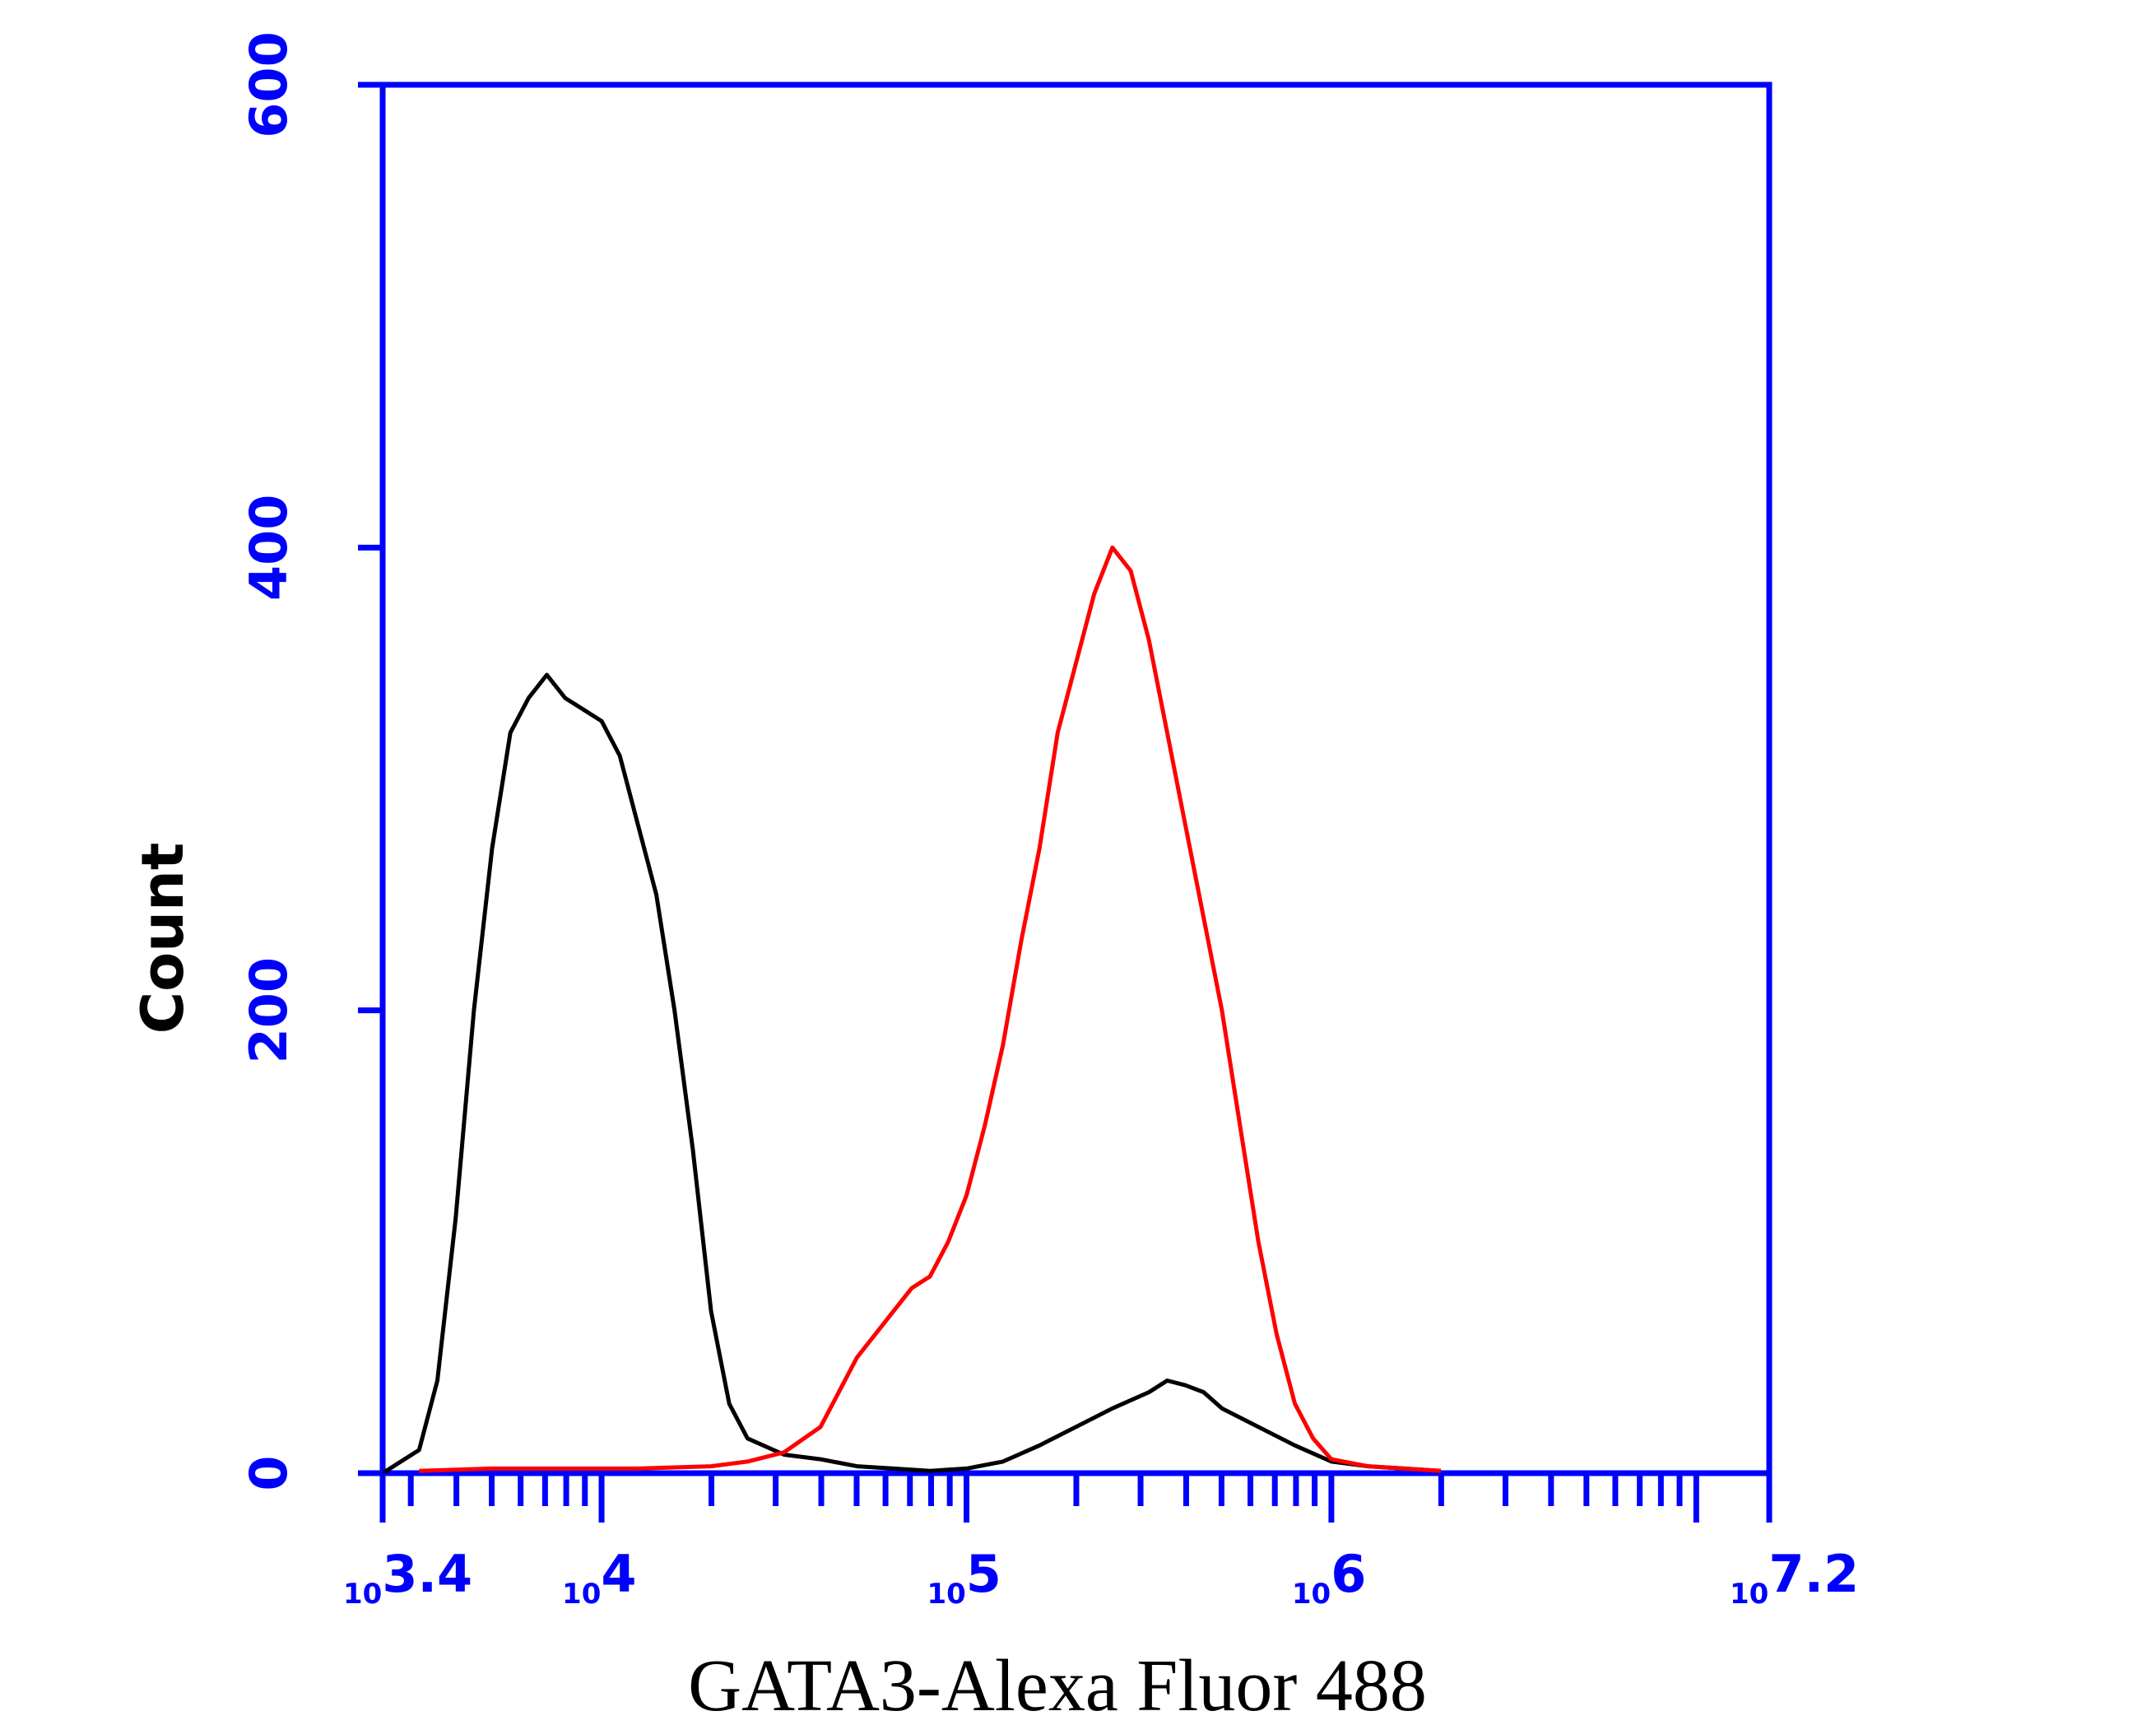 The image size is (2156, 1725). Describe the element at coordinates (269, 84) in the screenshot. I see `y-tick-label: 600` at that location.